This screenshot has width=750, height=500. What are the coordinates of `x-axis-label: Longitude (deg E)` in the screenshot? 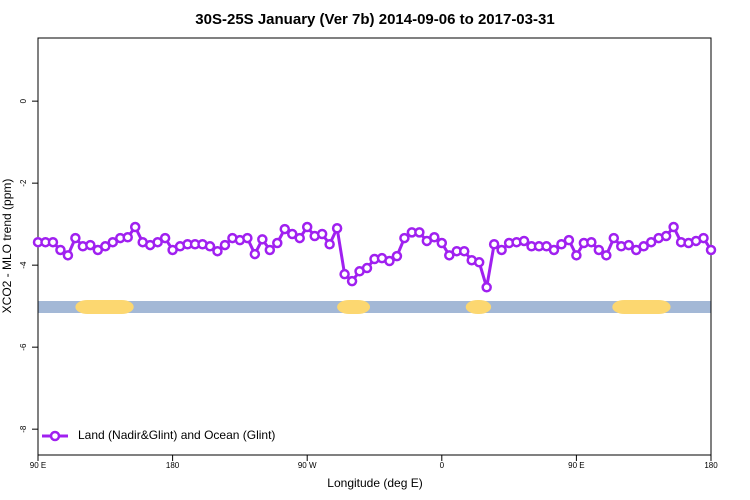 It's located at (374, 483).